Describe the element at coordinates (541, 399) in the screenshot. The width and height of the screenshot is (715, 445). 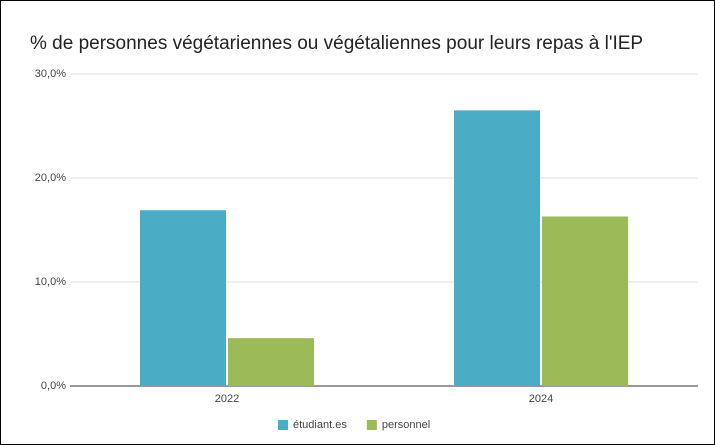
I see `x-tick-label: 2024` at that location.